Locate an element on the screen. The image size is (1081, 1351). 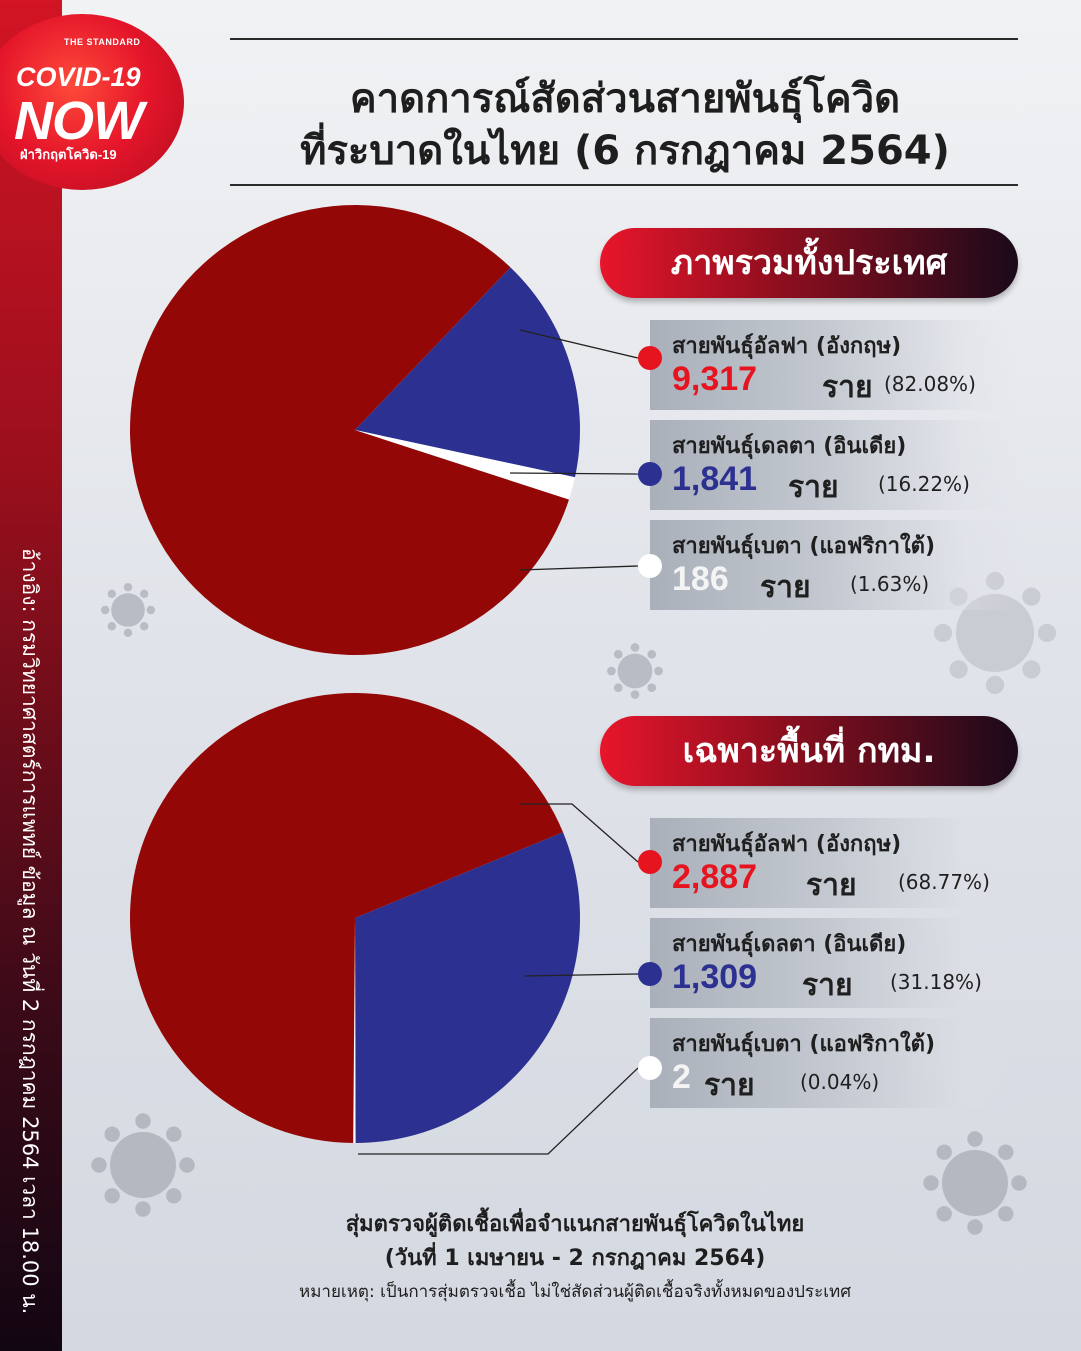
left-accent-bar is located at coordinates (31, 675).